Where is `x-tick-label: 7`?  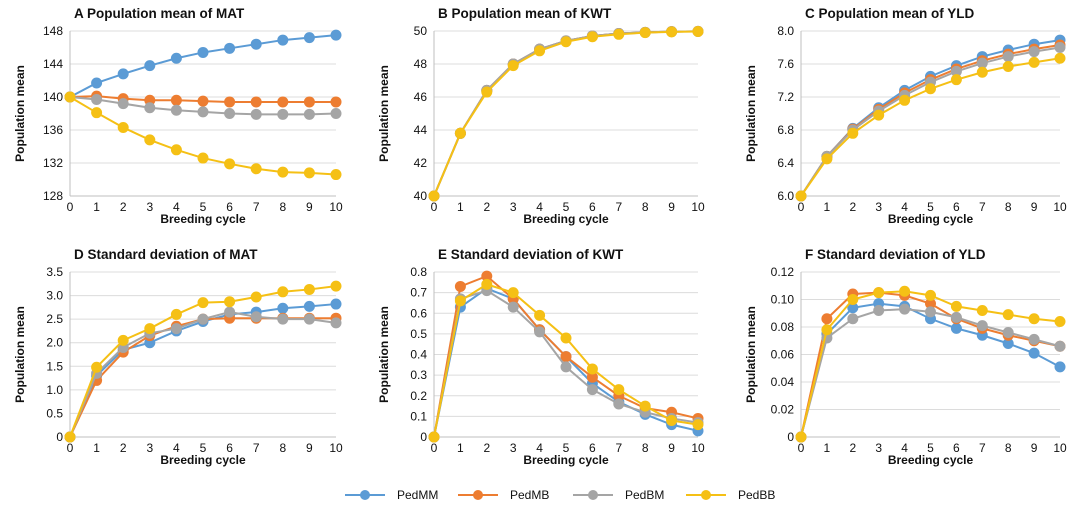
x-tick-label: 7 is located at coordinates (618, 207).